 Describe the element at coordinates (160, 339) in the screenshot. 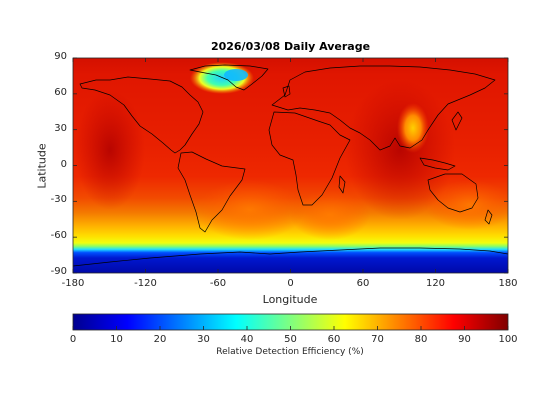

I see `colorbar-tick-label: 20` at that location.